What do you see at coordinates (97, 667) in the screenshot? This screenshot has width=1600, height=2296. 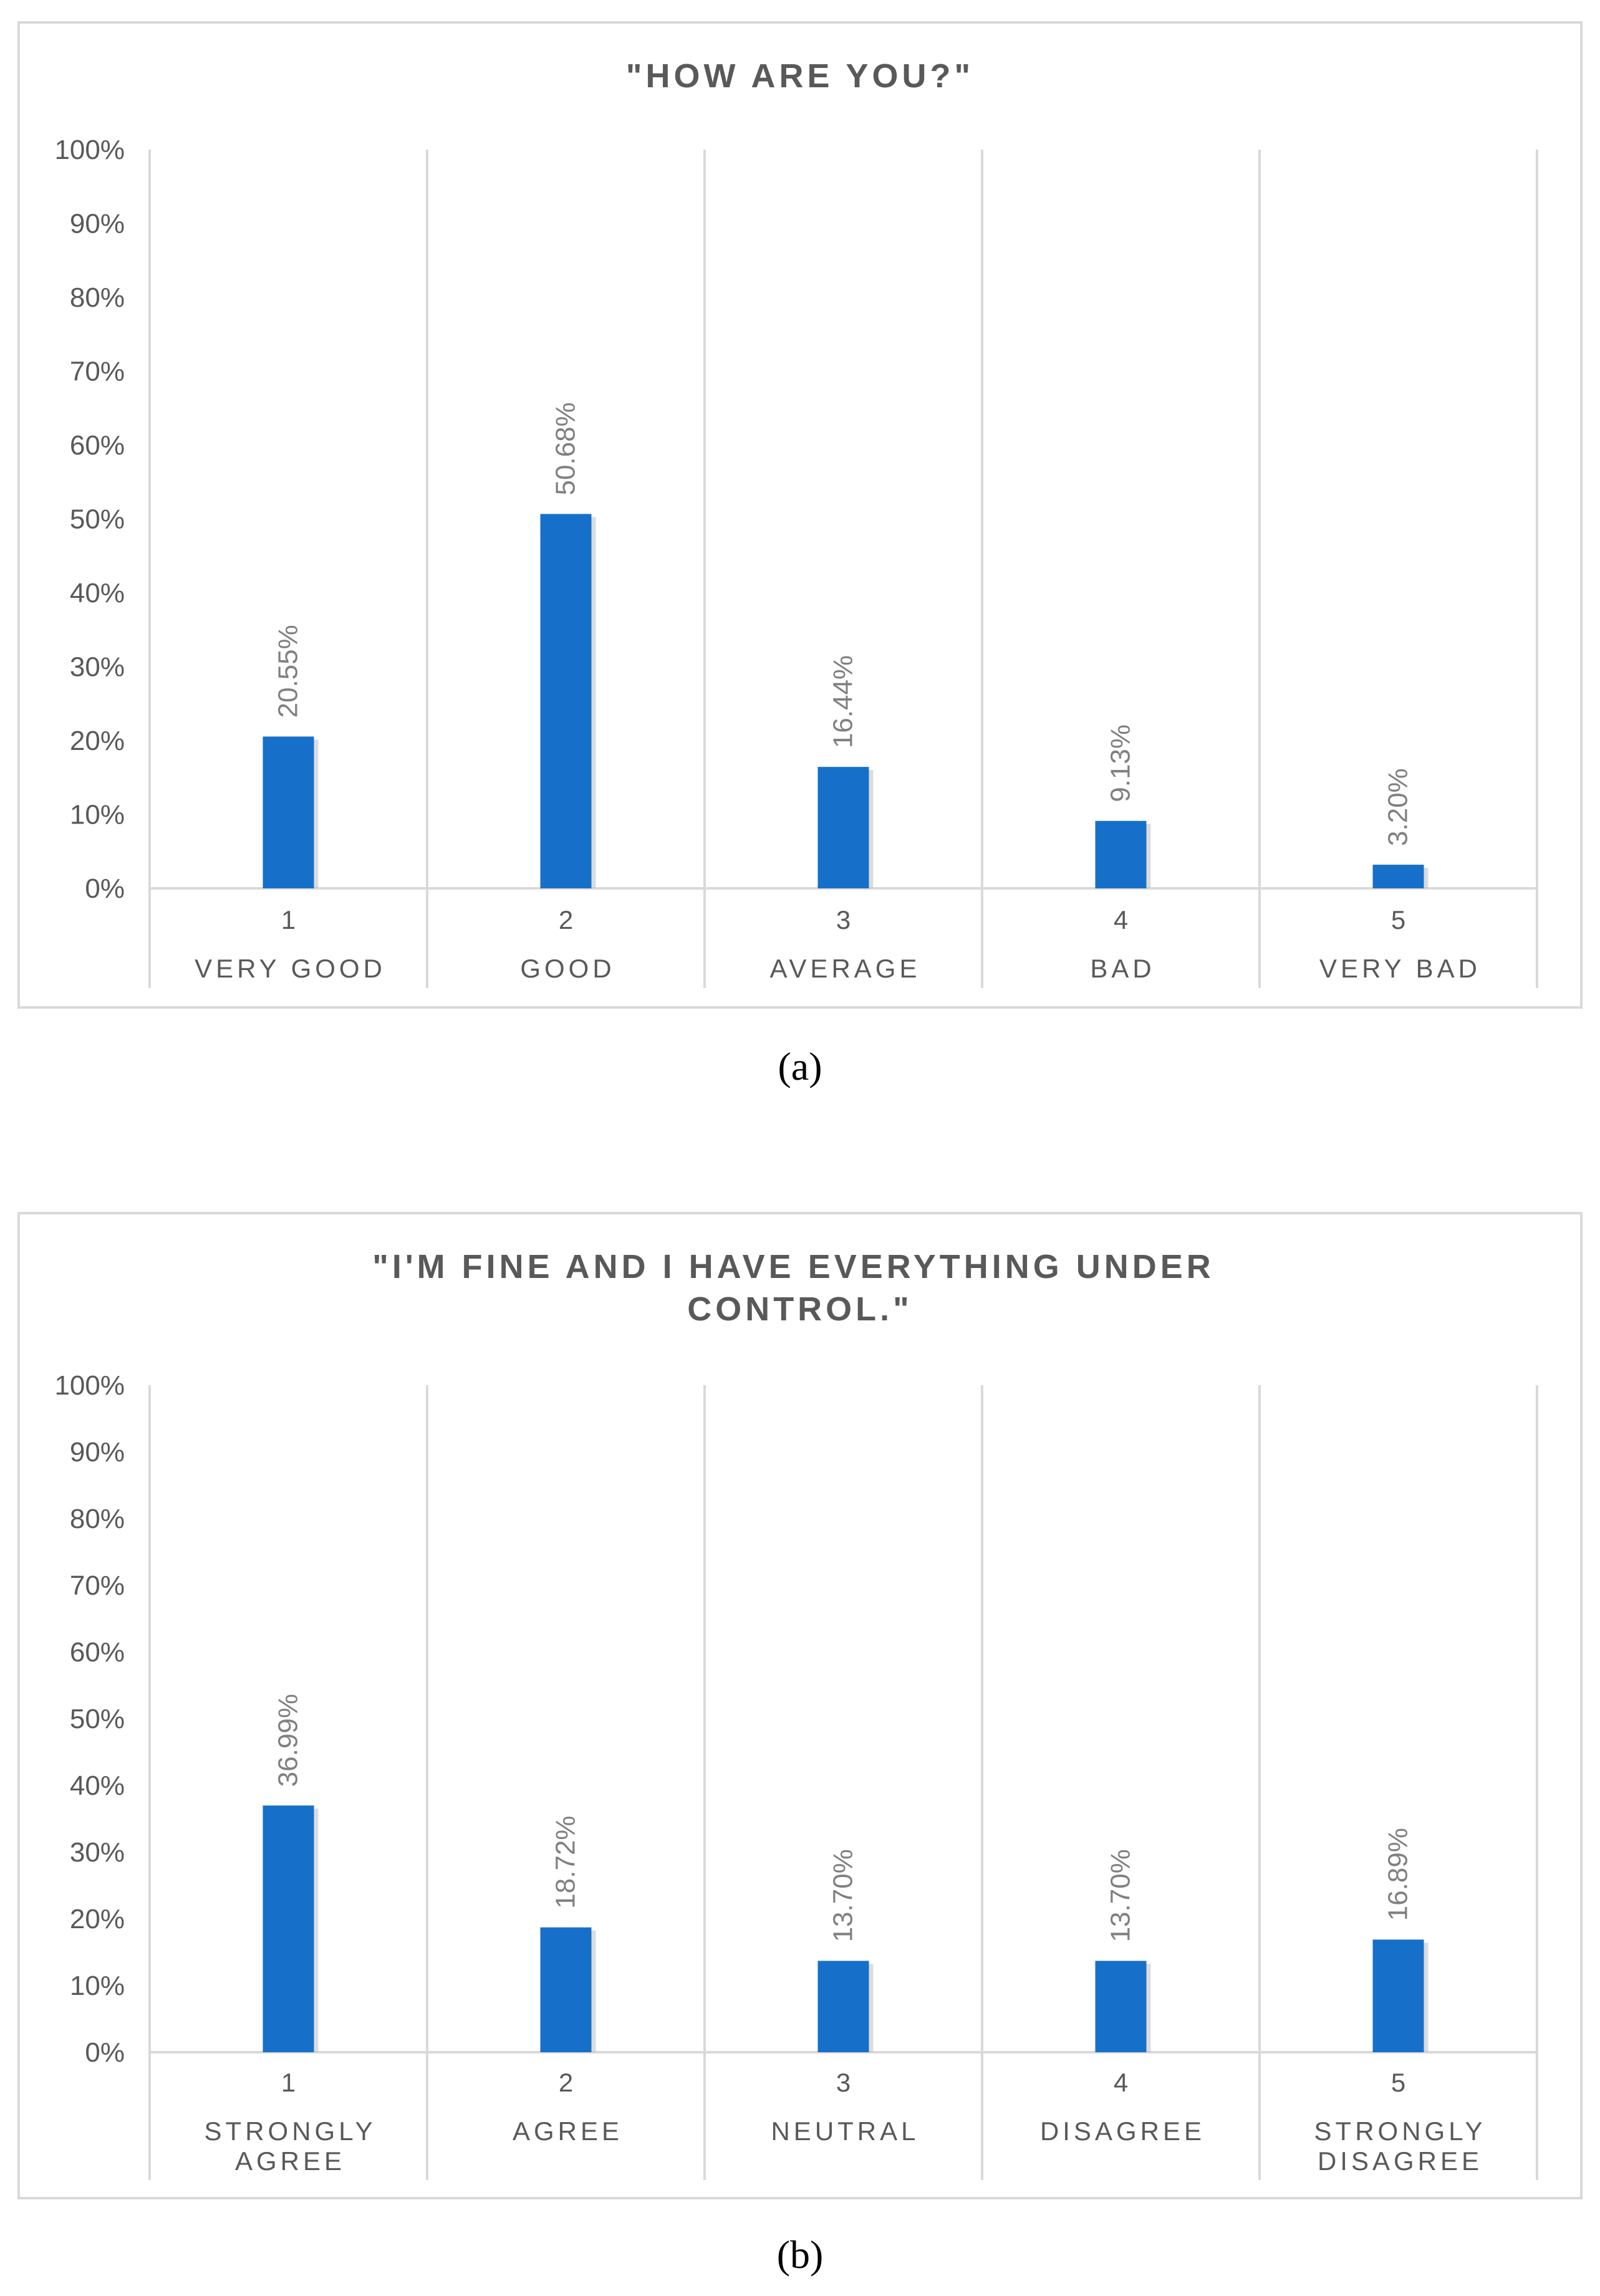 I see `chart-a-ytick-label: 30%` at bounding box center [97, 667].